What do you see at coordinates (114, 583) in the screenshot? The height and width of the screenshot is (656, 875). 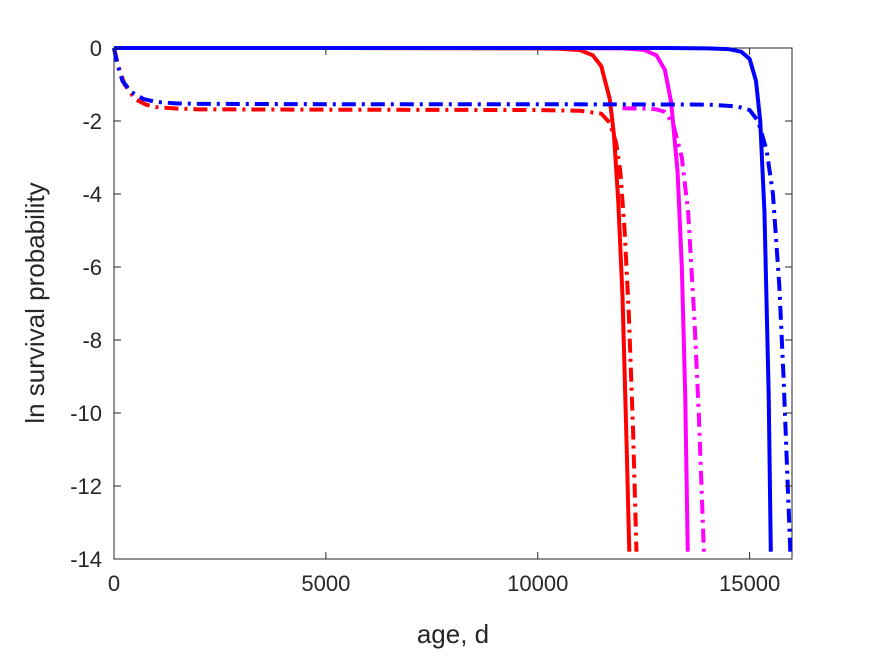 I see `x-tick-label: 0` at bounding box center [114, 583].